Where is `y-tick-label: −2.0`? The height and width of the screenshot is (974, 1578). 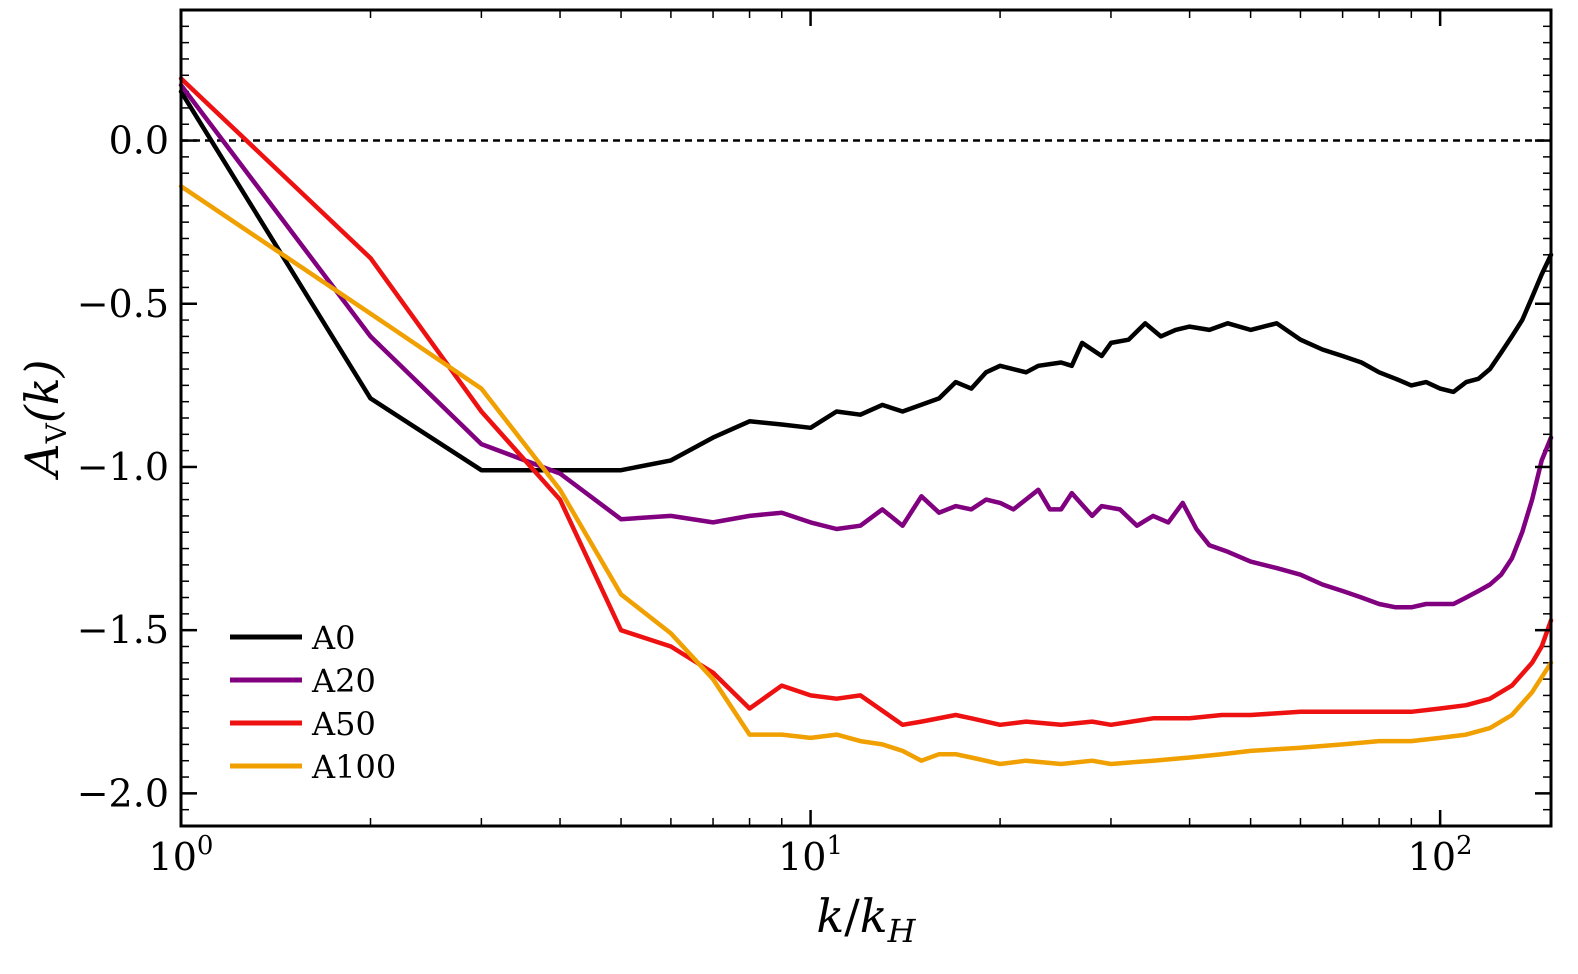
y-tick-label: −2.0 is located at coordinates (123, 793).